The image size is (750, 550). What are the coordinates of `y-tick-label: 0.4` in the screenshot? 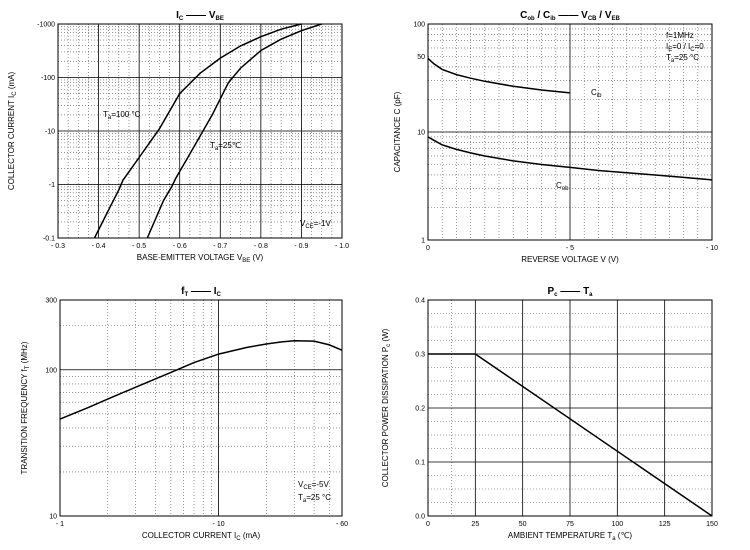 It's located at (420, 301).